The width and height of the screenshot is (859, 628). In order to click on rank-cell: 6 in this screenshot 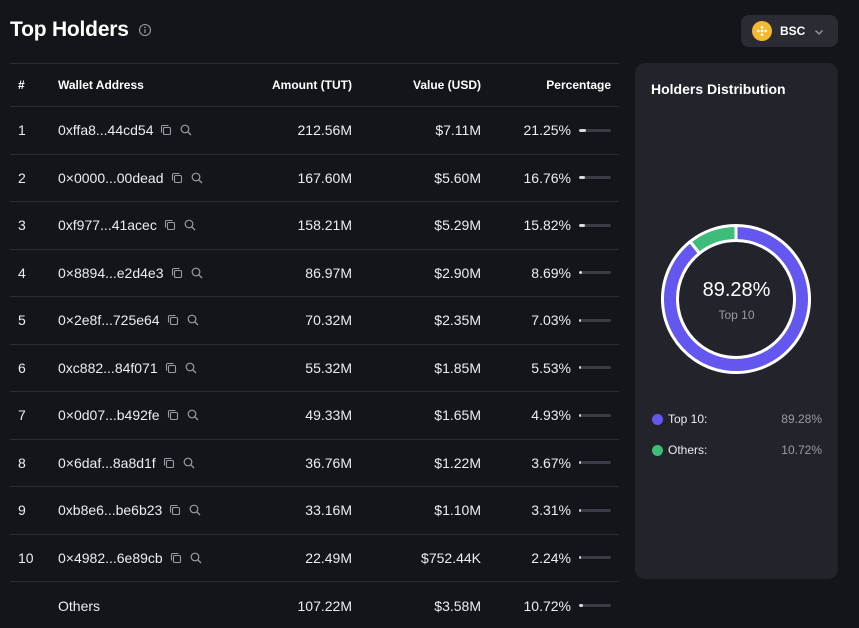, I will do `click(22, 367)`.